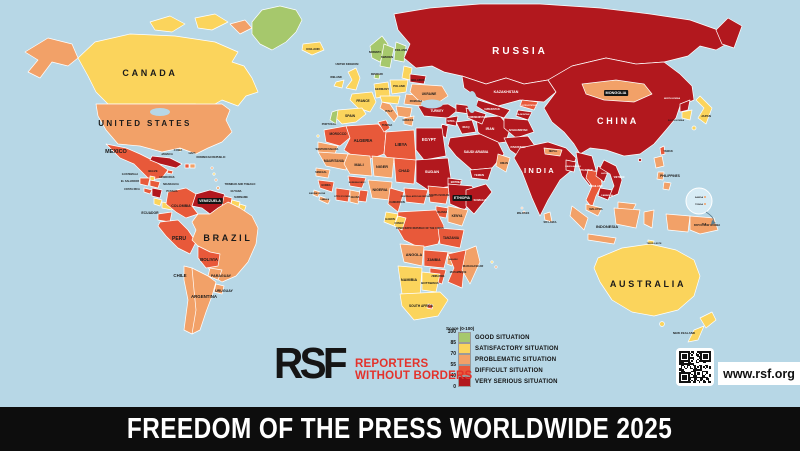  I want to click on country-australia, so click(647, 280).